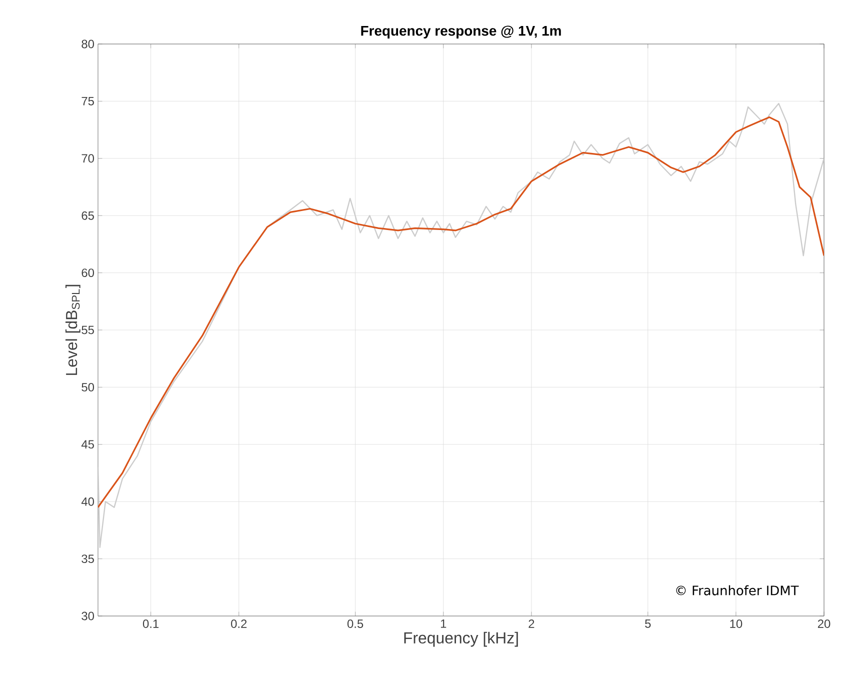 Image resolution: width=846 pixels, height=691 pixels. What do you see at coordinates (88, 101) in the screenshot?
I see `y-tick-label: 75` at bounding box center [88, 101].